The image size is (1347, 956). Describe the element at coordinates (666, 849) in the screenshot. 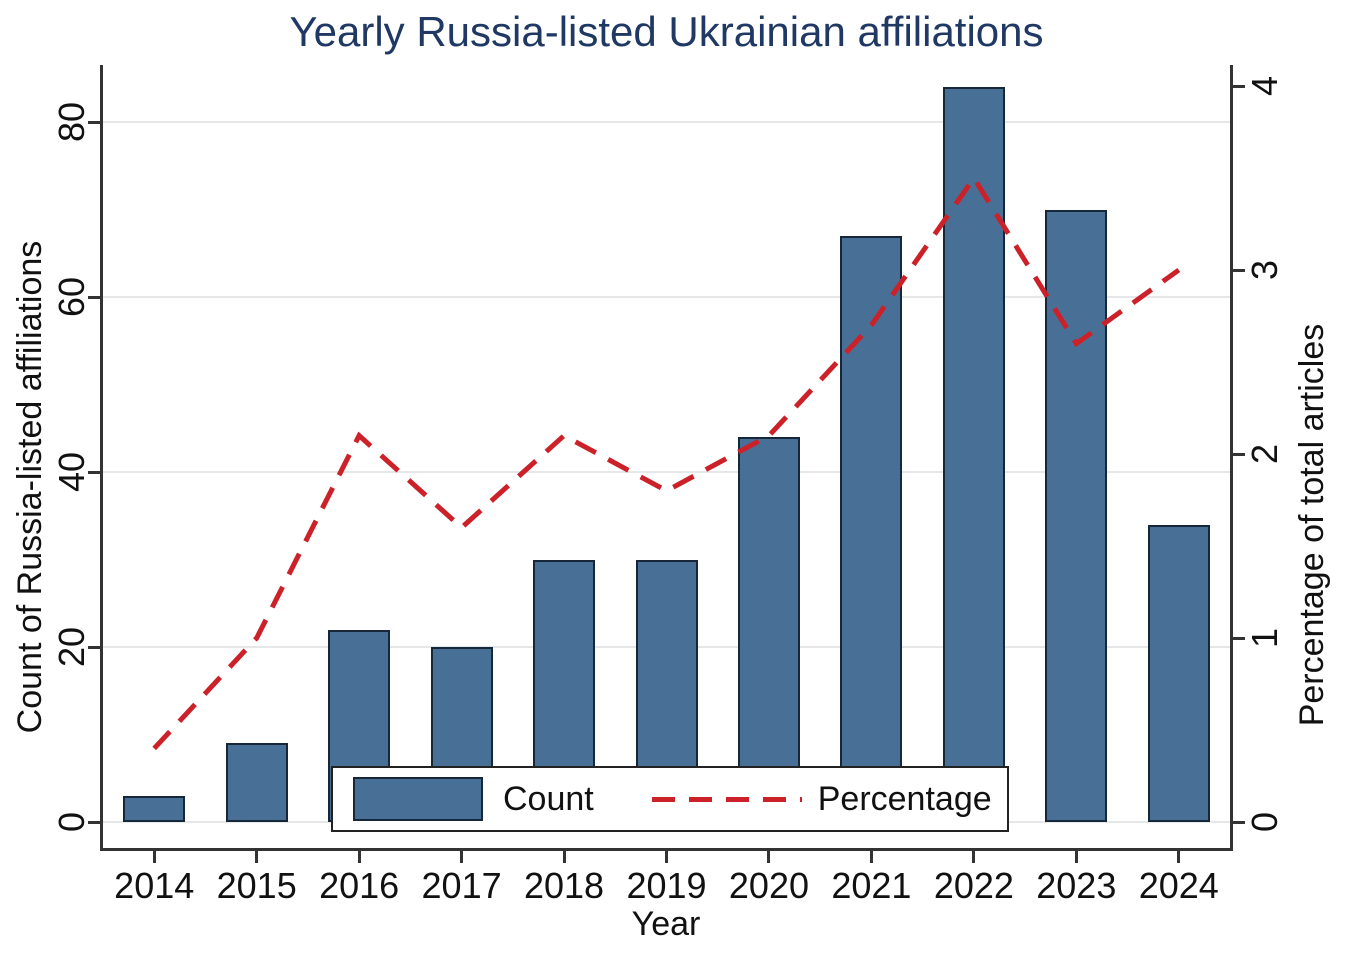

I see `x-axis-line` at that location.